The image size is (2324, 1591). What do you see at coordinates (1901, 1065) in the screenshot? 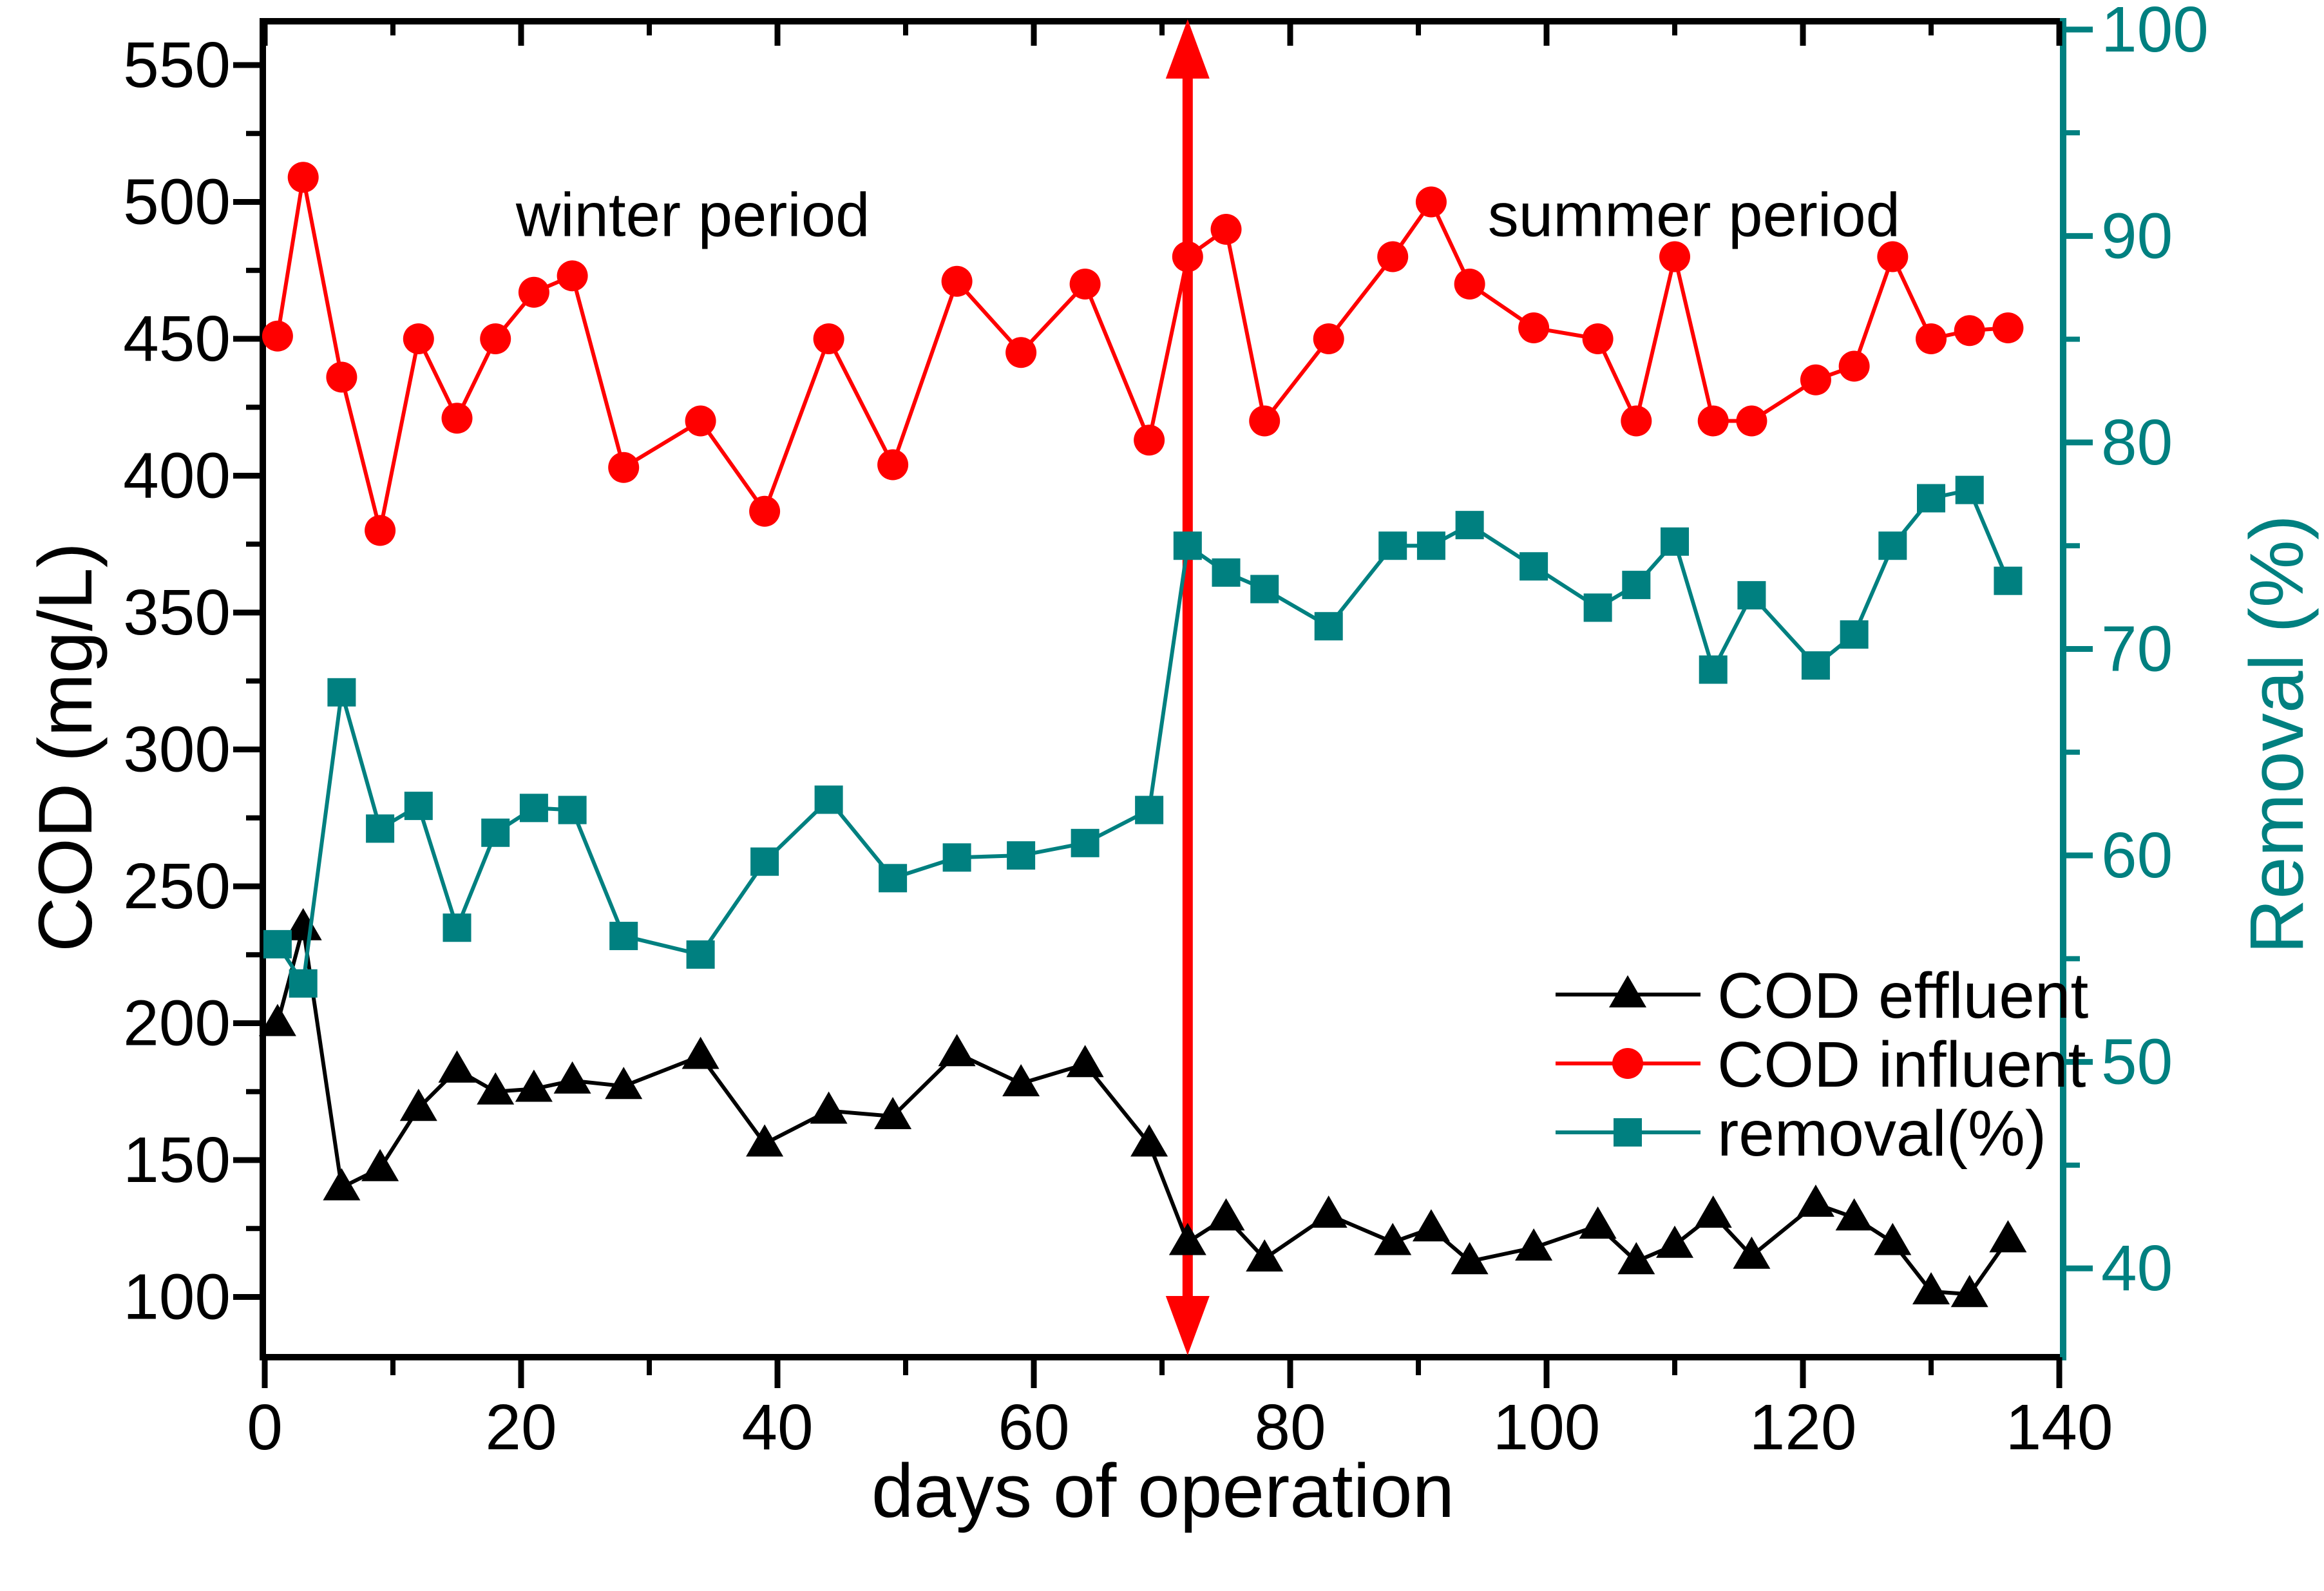
I see `legend-label: COD influent` at bounding box center [1901, 1065].